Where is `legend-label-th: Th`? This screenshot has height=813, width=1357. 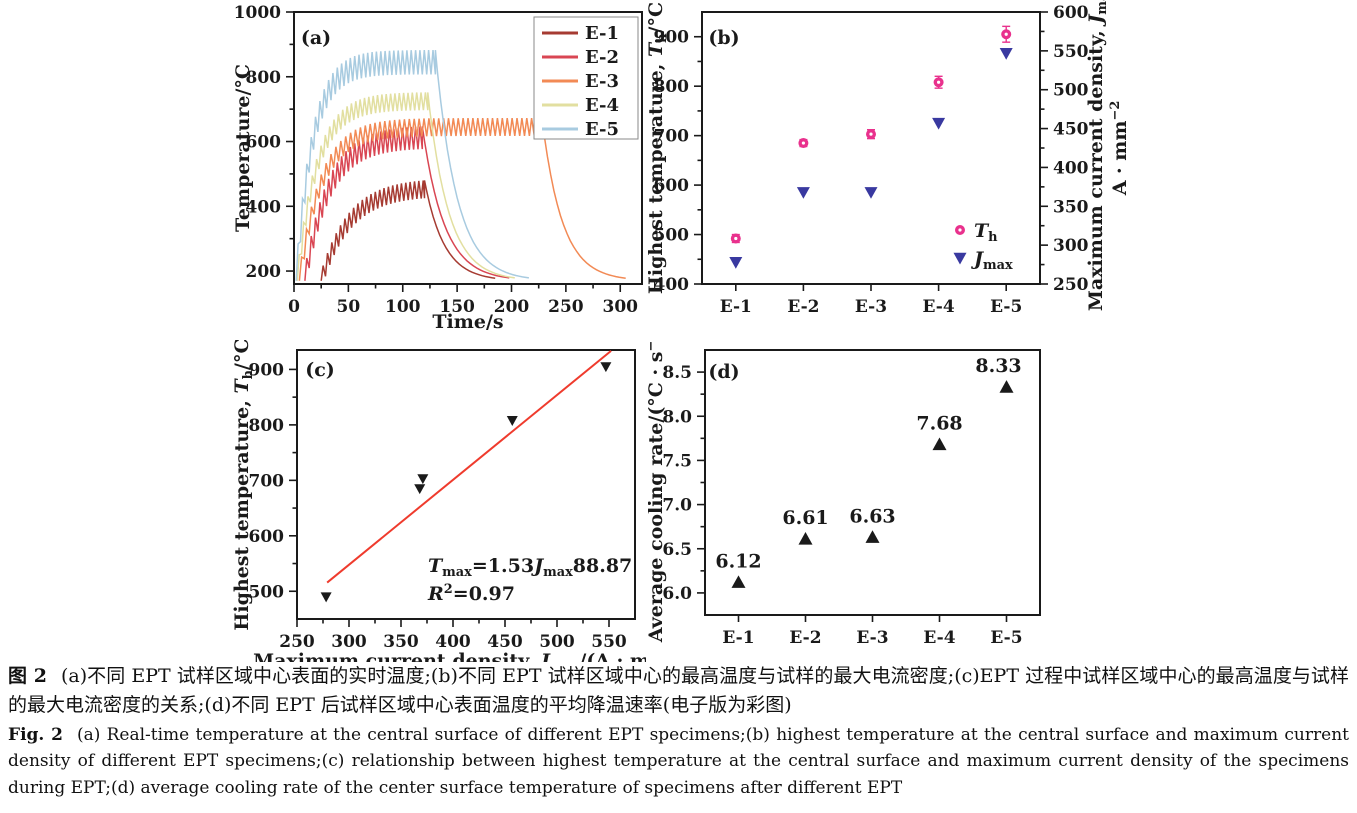
legend-label-th: Th is located at coordinates (986, 232).